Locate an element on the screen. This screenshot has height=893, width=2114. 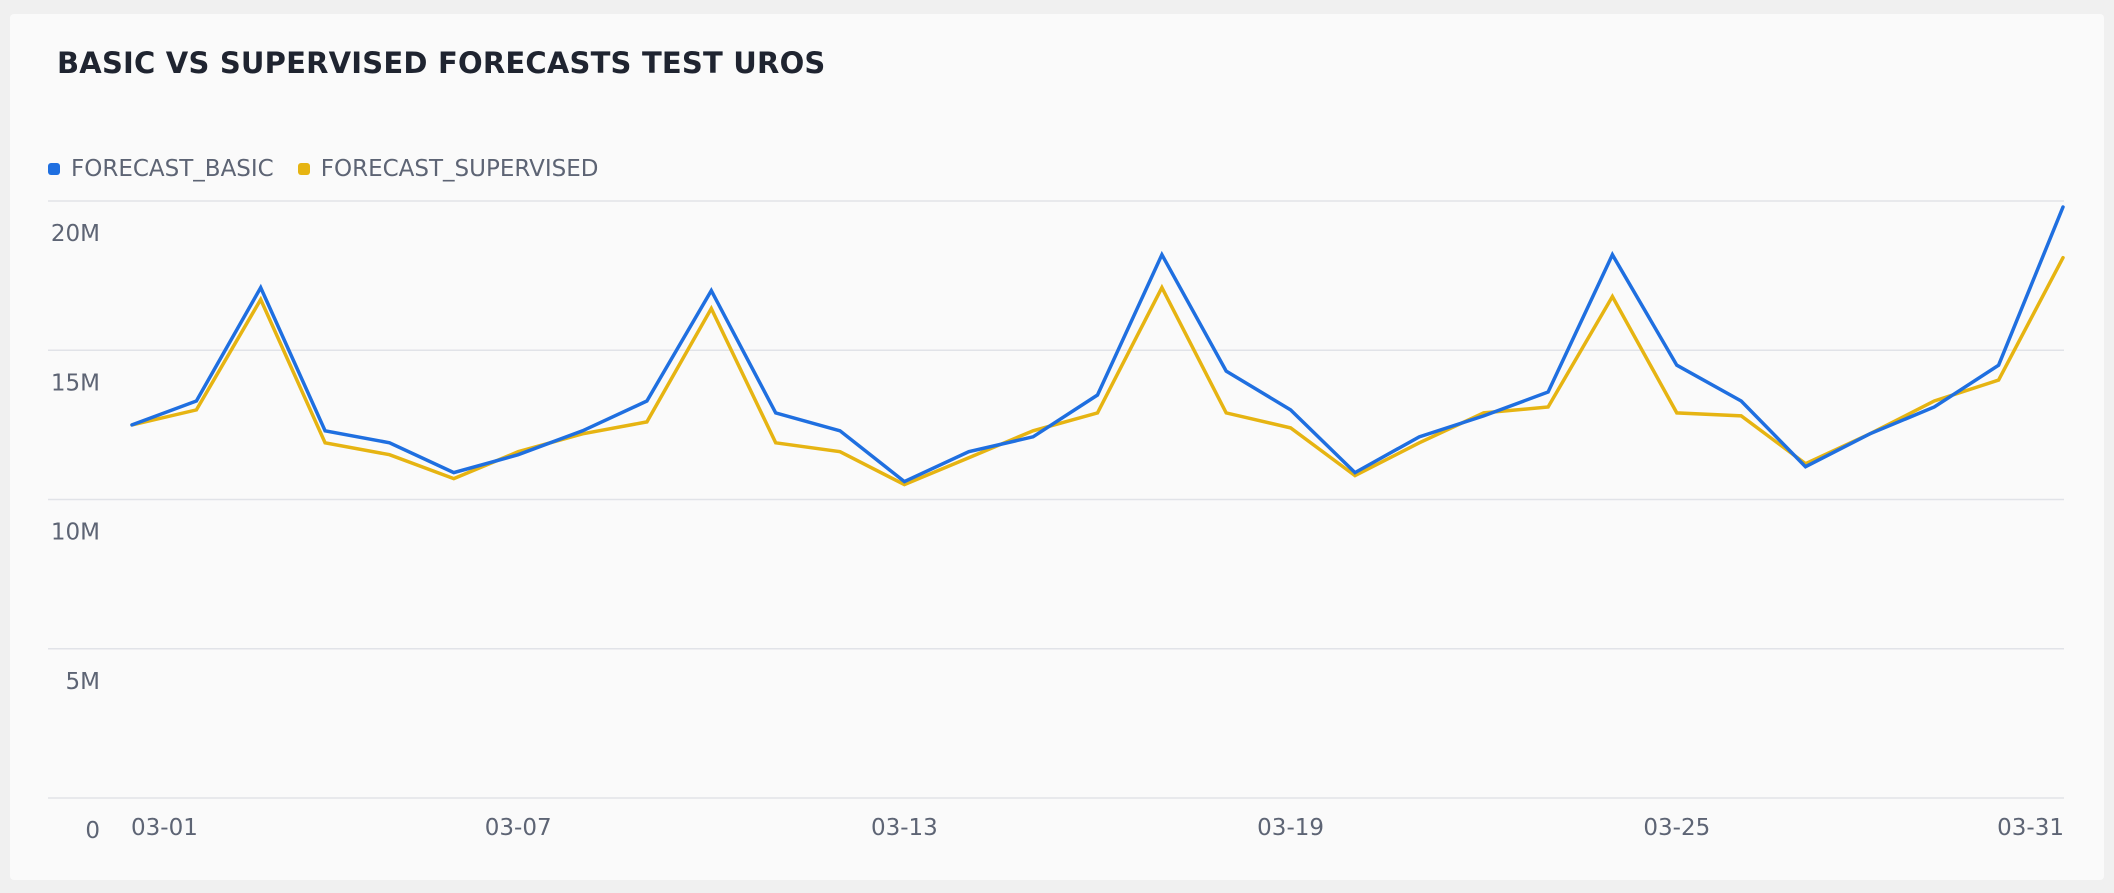
legend-item-forecast-supervised: FORECAST_SUPERVISED is located at coordinates (448, 169).